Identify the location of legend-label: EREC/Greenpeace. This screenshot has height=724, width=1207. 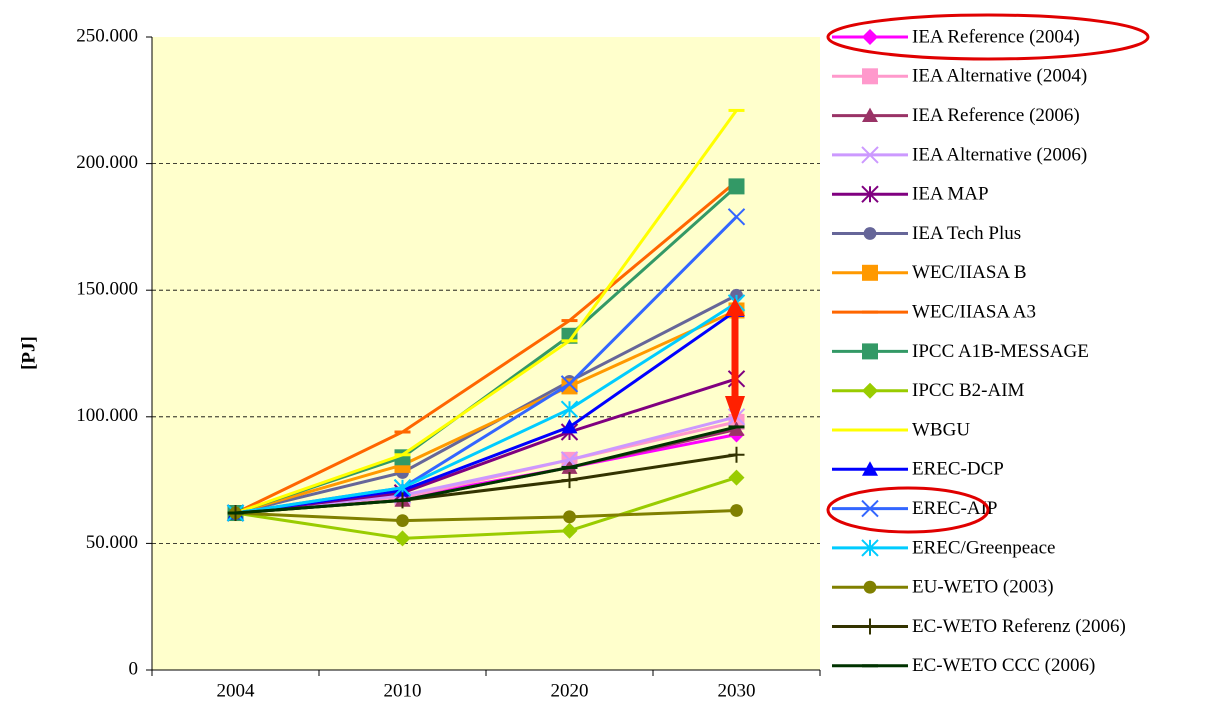
(983, 547).